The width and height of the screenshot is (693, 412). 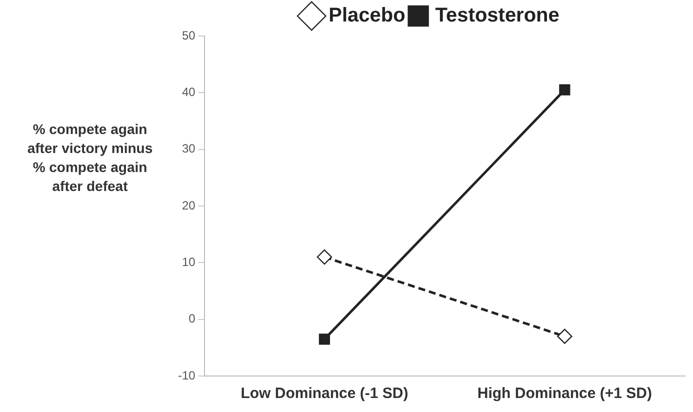 I want to click on y-tick-label: 40, so click(x=189, y=91).